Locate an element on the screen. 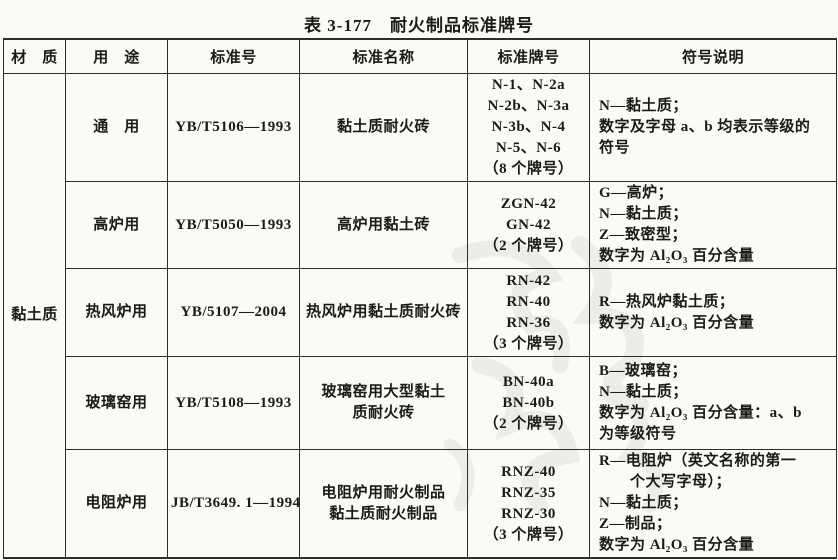  text-line: BN-40b is located at coordinates (528, 402).